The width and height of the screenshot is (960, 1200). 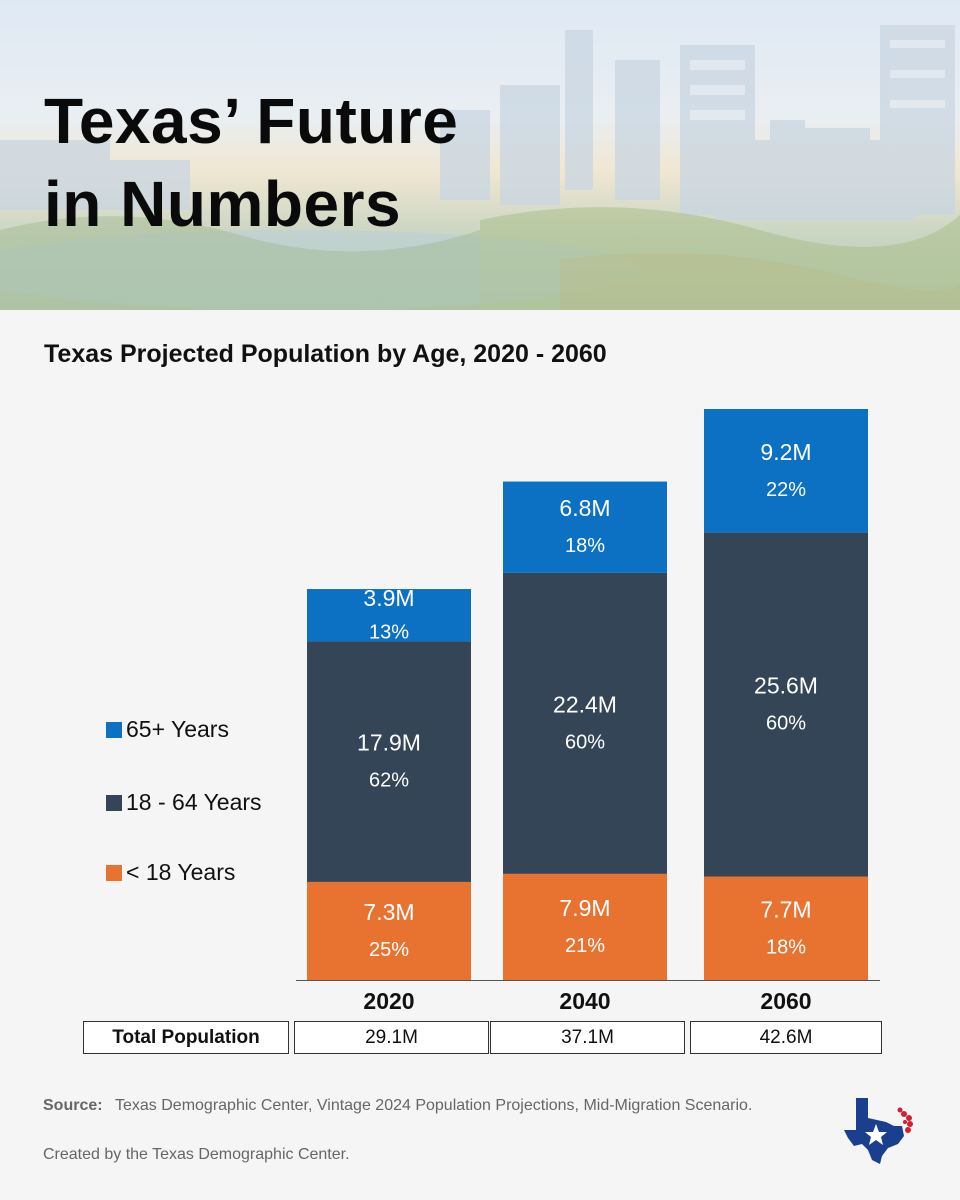 I want to click on percent-label-2040-65-plus: 18%, so click(x=585, y=546).